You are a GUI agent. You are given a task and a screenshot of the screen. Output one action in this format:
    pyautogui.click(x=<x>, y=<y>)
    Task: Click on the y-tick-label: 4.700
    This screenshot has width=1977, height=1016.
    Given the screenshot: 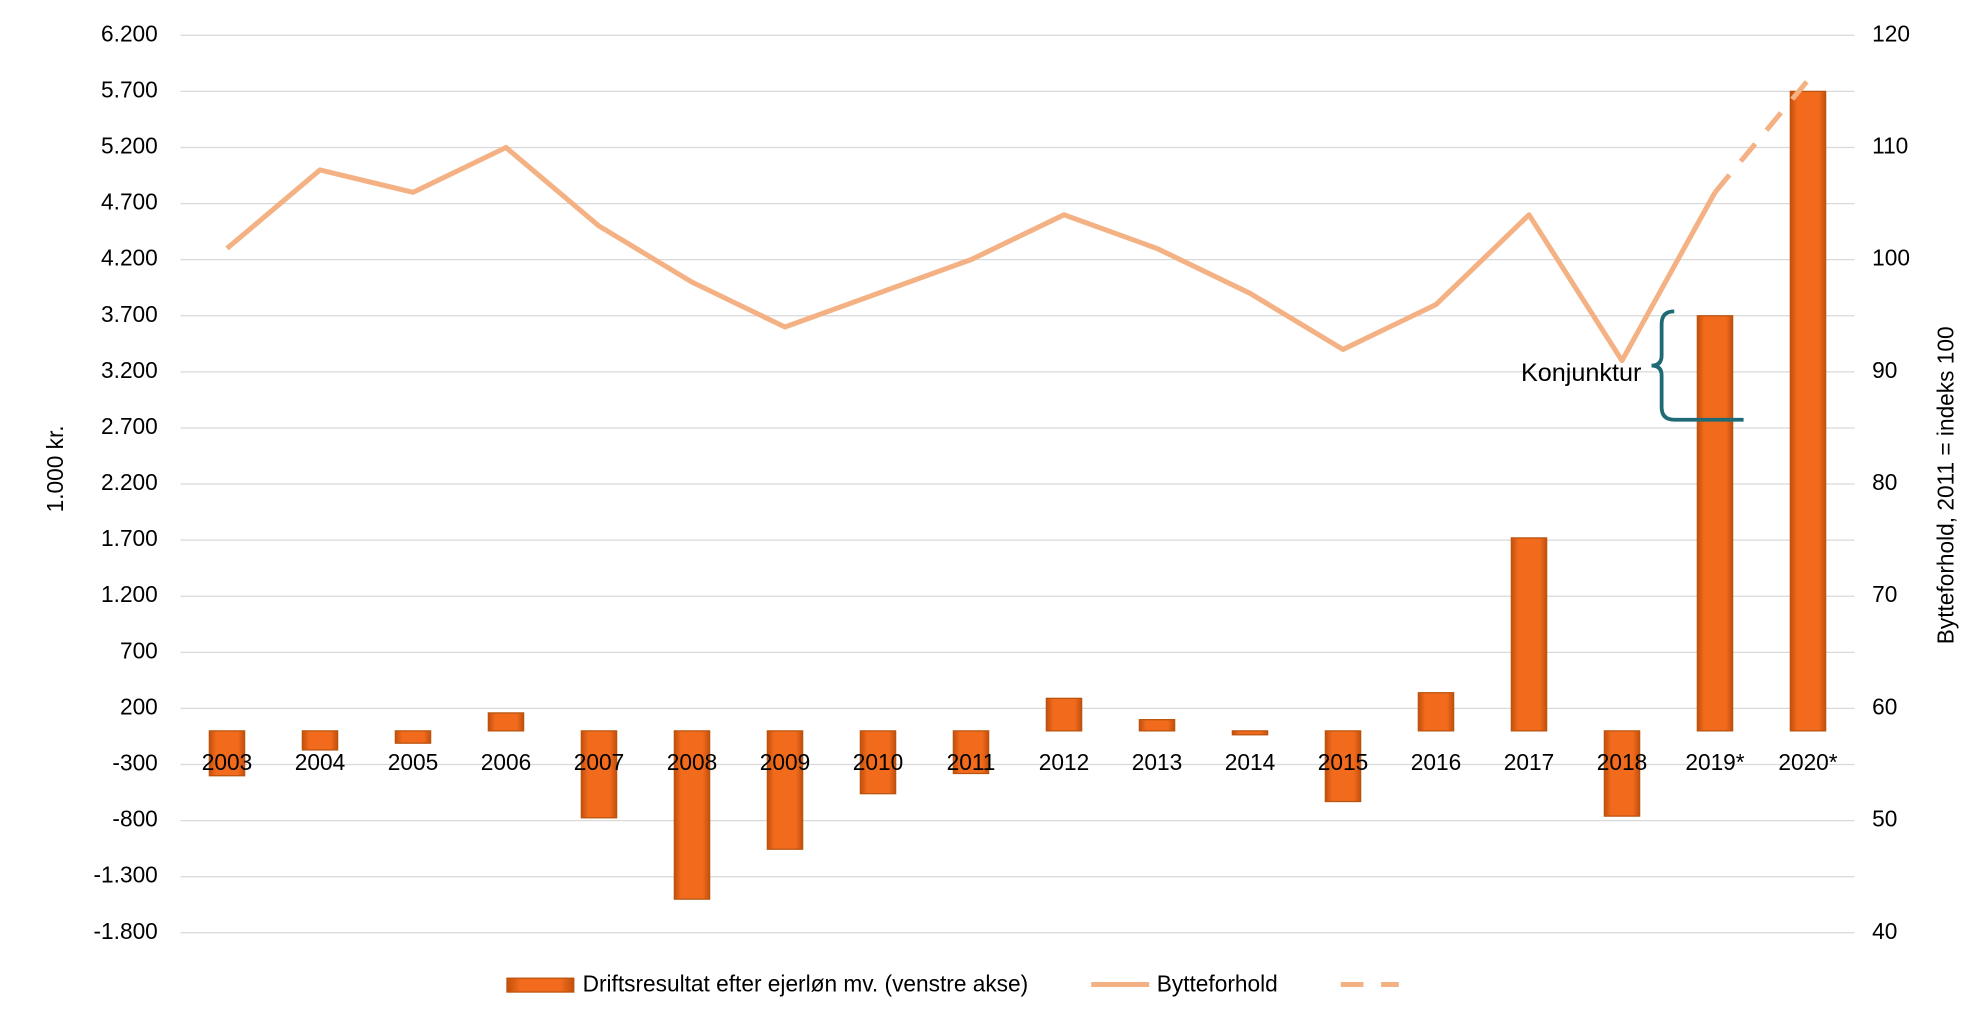 What is the action you would take?
    pyautogui.click(x=129, y=202)
    